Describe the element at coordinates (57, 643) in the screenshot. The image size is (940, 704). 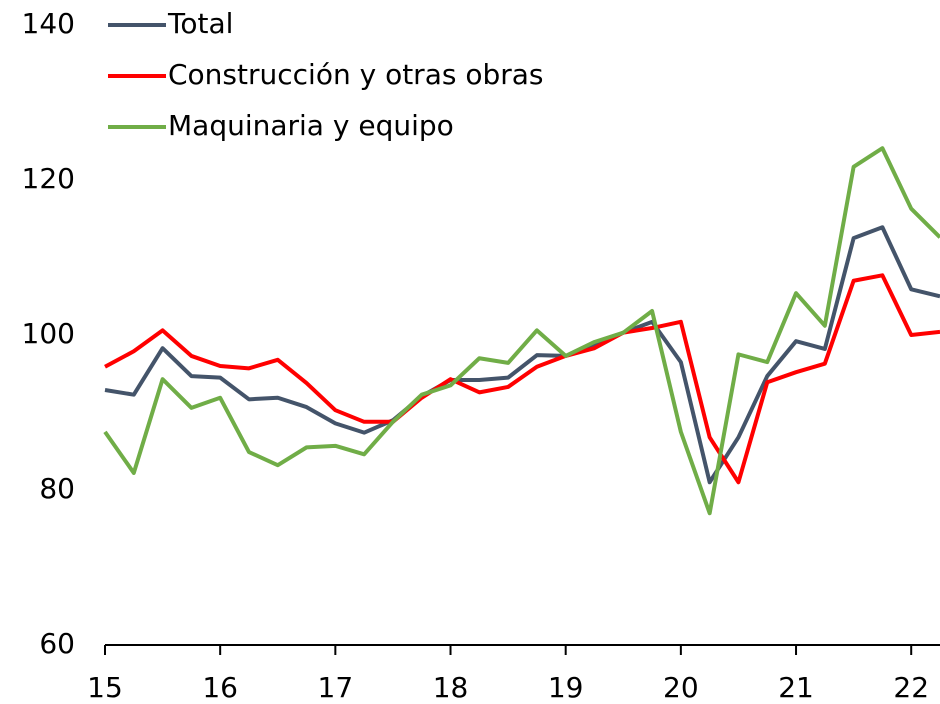
I see `y-tick-label: 60` at that location.